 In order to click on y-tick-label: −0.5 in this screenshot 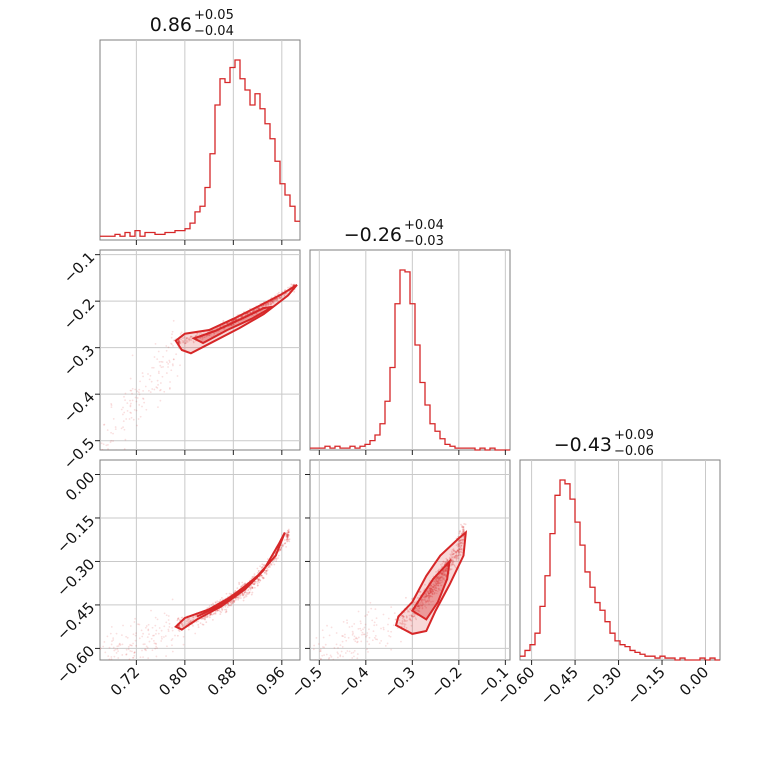, I will do `click(79, 453)`.